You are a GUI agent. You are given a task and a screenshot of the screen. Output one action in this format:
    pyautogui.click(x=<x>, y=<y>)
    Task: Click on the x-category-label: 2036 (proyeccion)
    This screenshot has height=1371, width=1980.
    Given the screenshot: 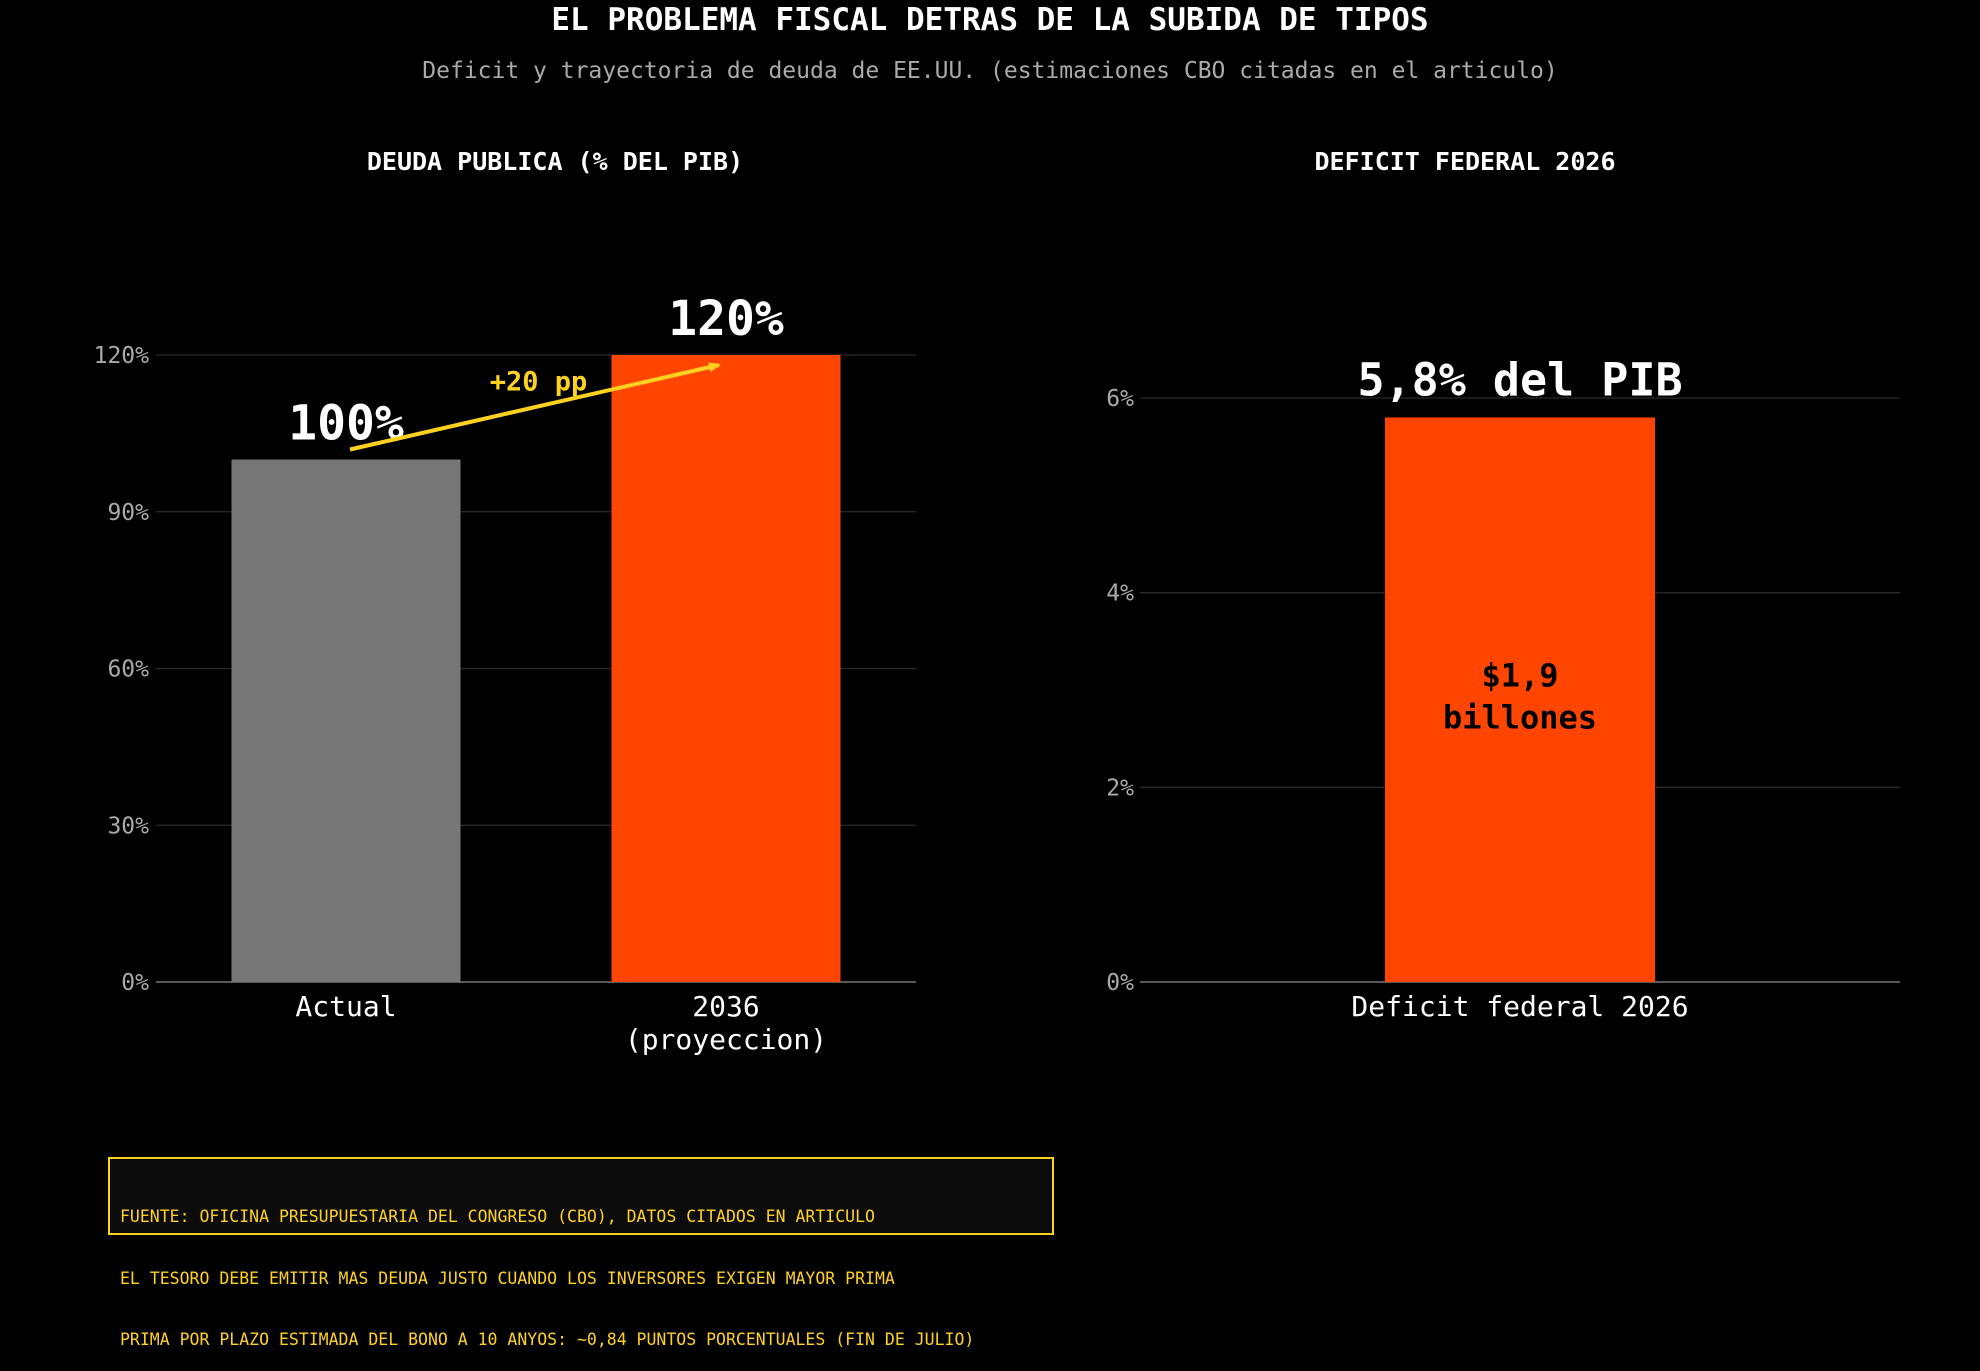 What is the action you would take?
    pyautogui.click(x=726, y=1023)
    